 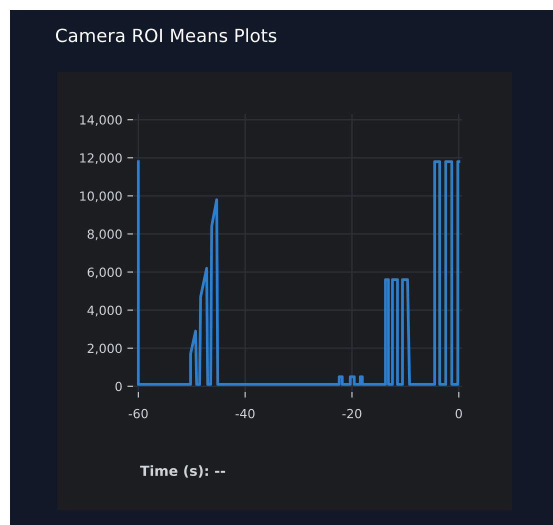 I want to click on x-tick-label: -20, so click(x=352, y=413).